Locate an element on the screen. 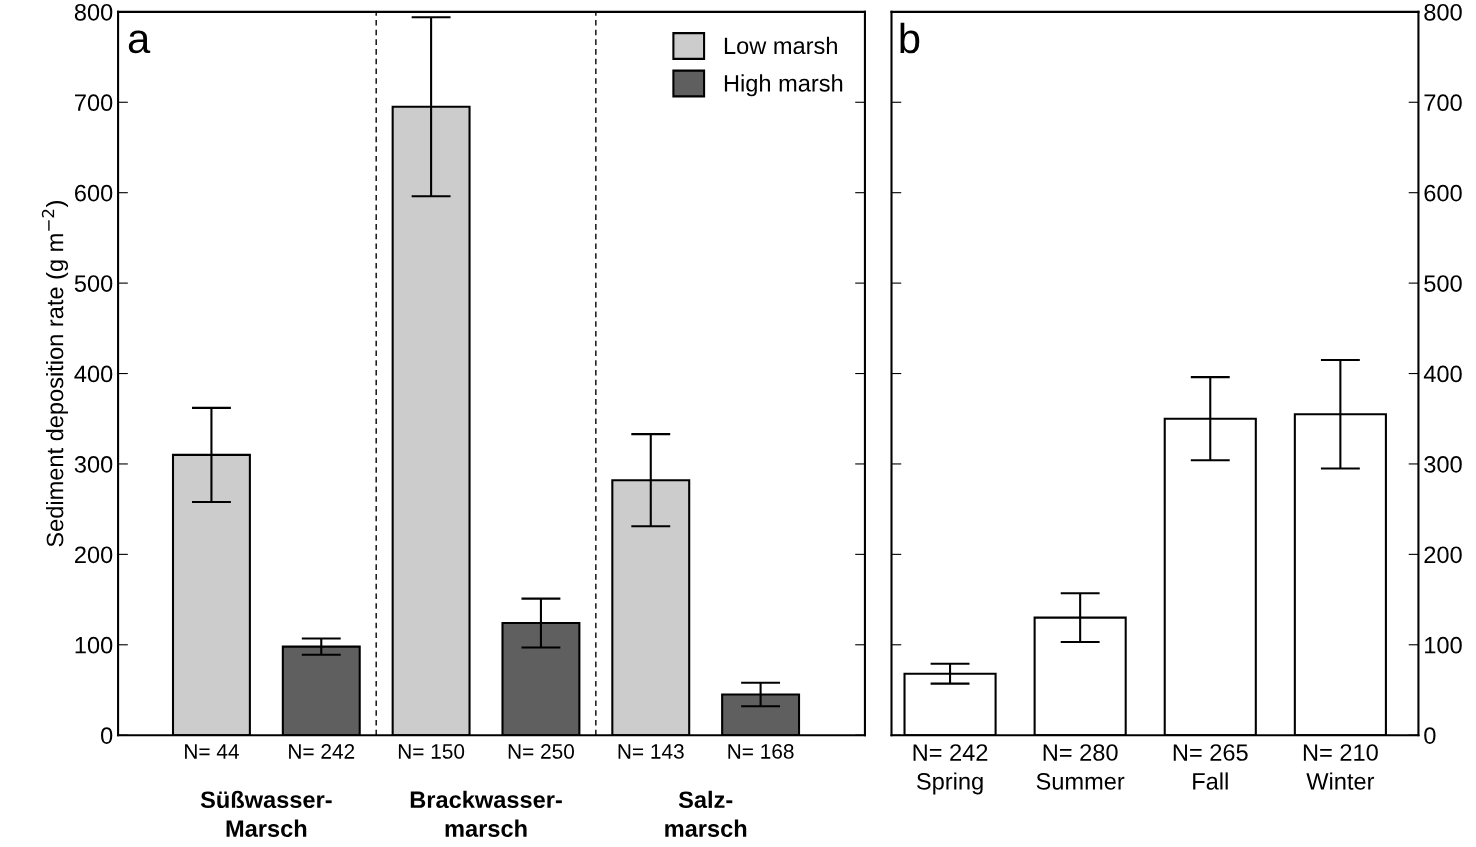 Image resolution: width=1476 pixels, height=847 pixels. x-tick-label: N= 280 Summer is located at coordinates (1080, 767).